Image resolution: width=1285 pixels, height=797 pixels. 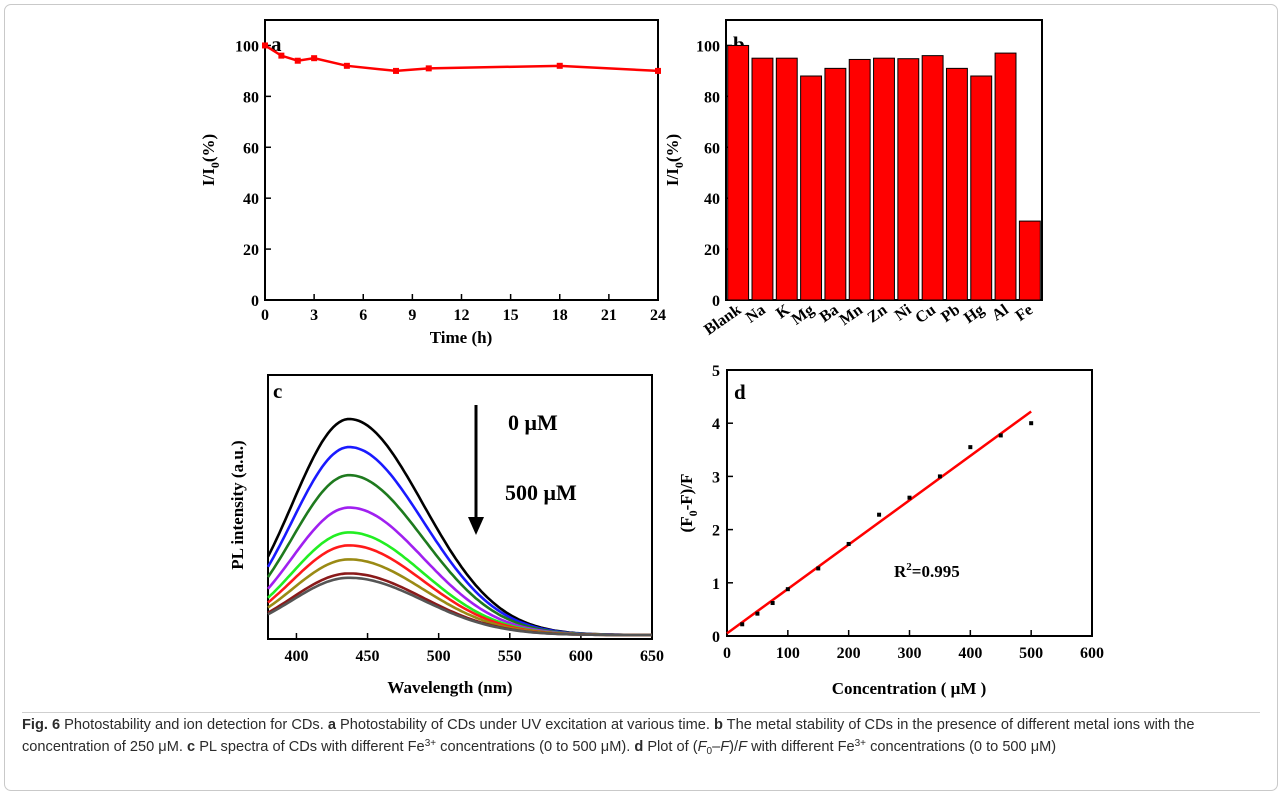 What do you see at coordinates (672, 746) in the screenshot?
I see `caption-part-d-text-1: Plot of (` at bounding box center [672, 746].